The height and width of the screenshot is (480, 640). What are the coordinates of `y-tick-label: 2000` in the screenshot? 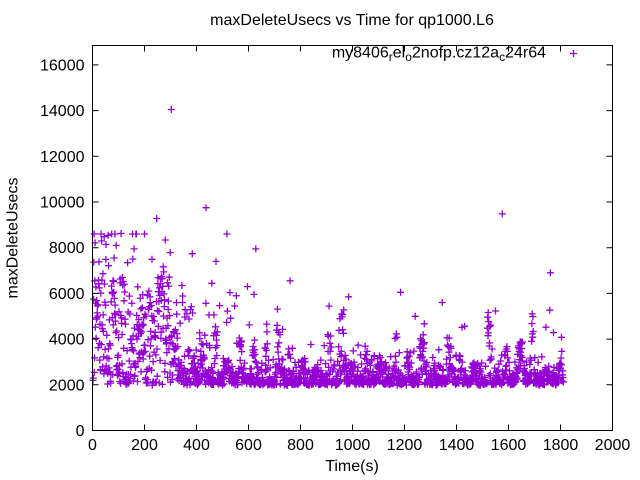 It's located at (67, 385).